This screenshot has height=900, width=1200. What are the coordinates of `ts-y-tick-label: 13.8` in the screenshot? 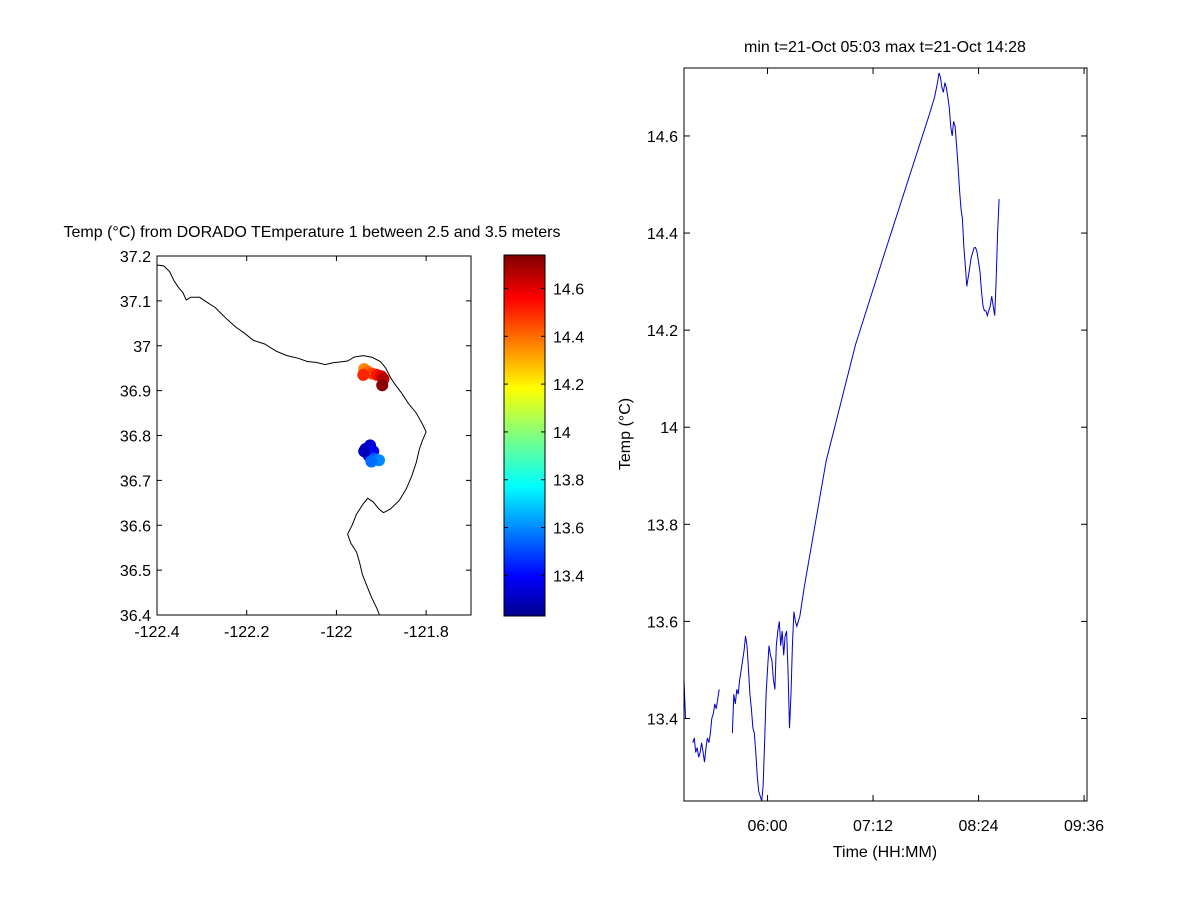 It's located at (662, 525).